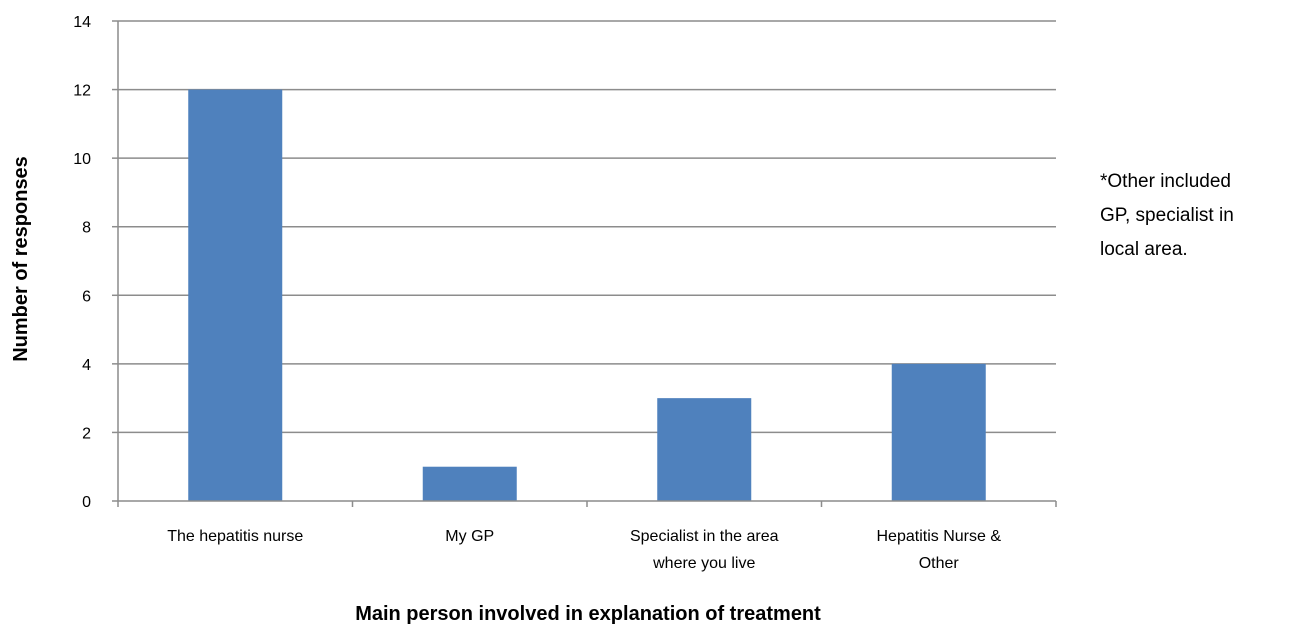 This screenshot has height=630, width=1304. Describe the element at coordinates (939, 563) in the screenshot. I see `x-category-label: Other` at that location.